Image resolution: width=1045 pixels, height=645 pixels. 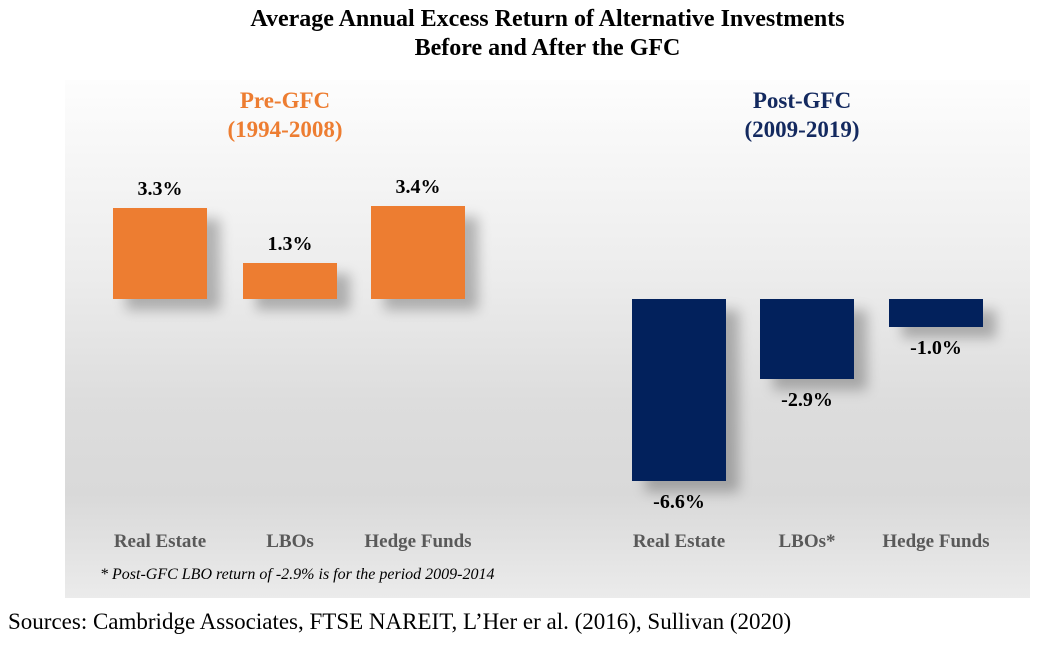 I want to click on value-label-post-gfc-real-estate: -6.6%, so click(x=679, y=501).